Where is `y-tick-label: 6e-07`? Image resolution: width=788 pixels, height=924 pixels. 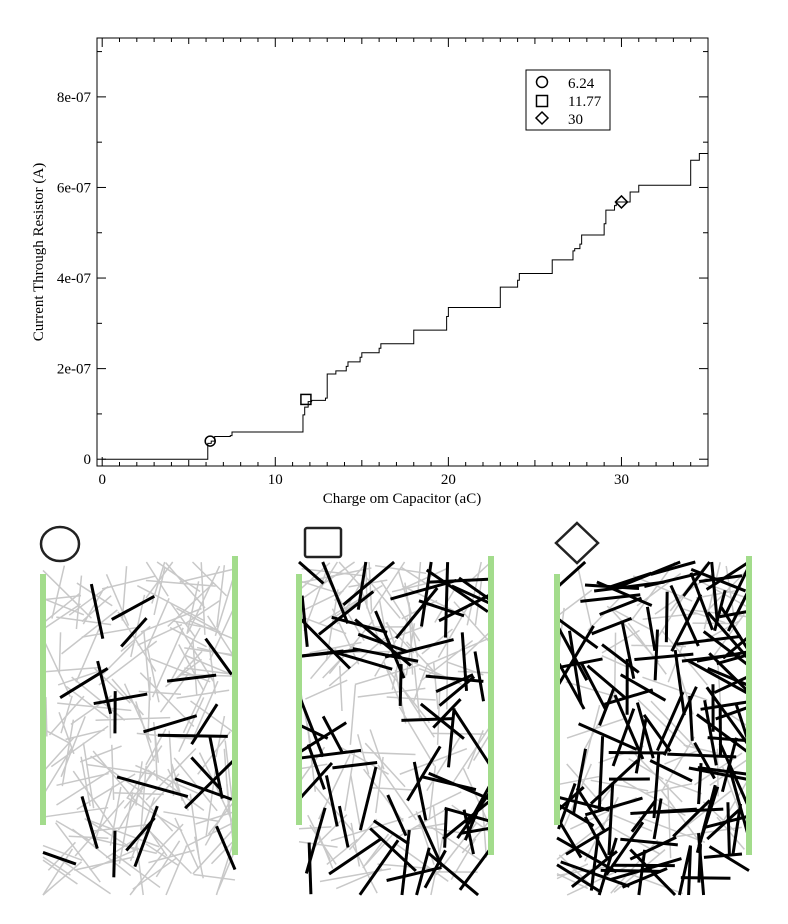 y-tick-label: 6e-07 is located at coordinates (74, 188).